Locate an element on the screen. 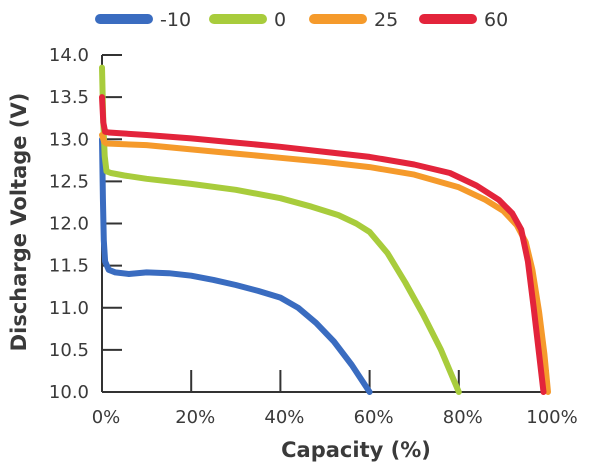 Image resolution: width=595 pixels, height=469 pixels. y-tick-label: 10.5 is located at coordinates (69, 350).